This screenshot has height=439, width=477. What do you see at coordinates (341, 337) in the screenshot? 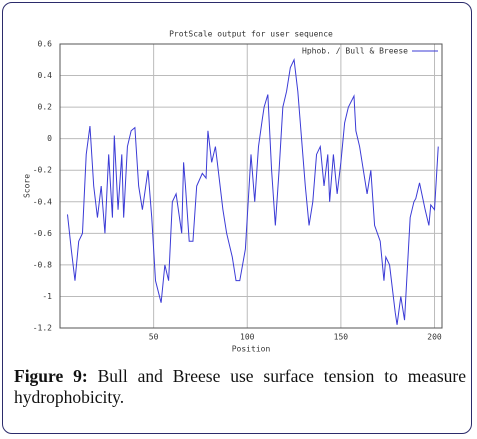
I see `x-tick-label: 150` at bounding box center [341, 337].